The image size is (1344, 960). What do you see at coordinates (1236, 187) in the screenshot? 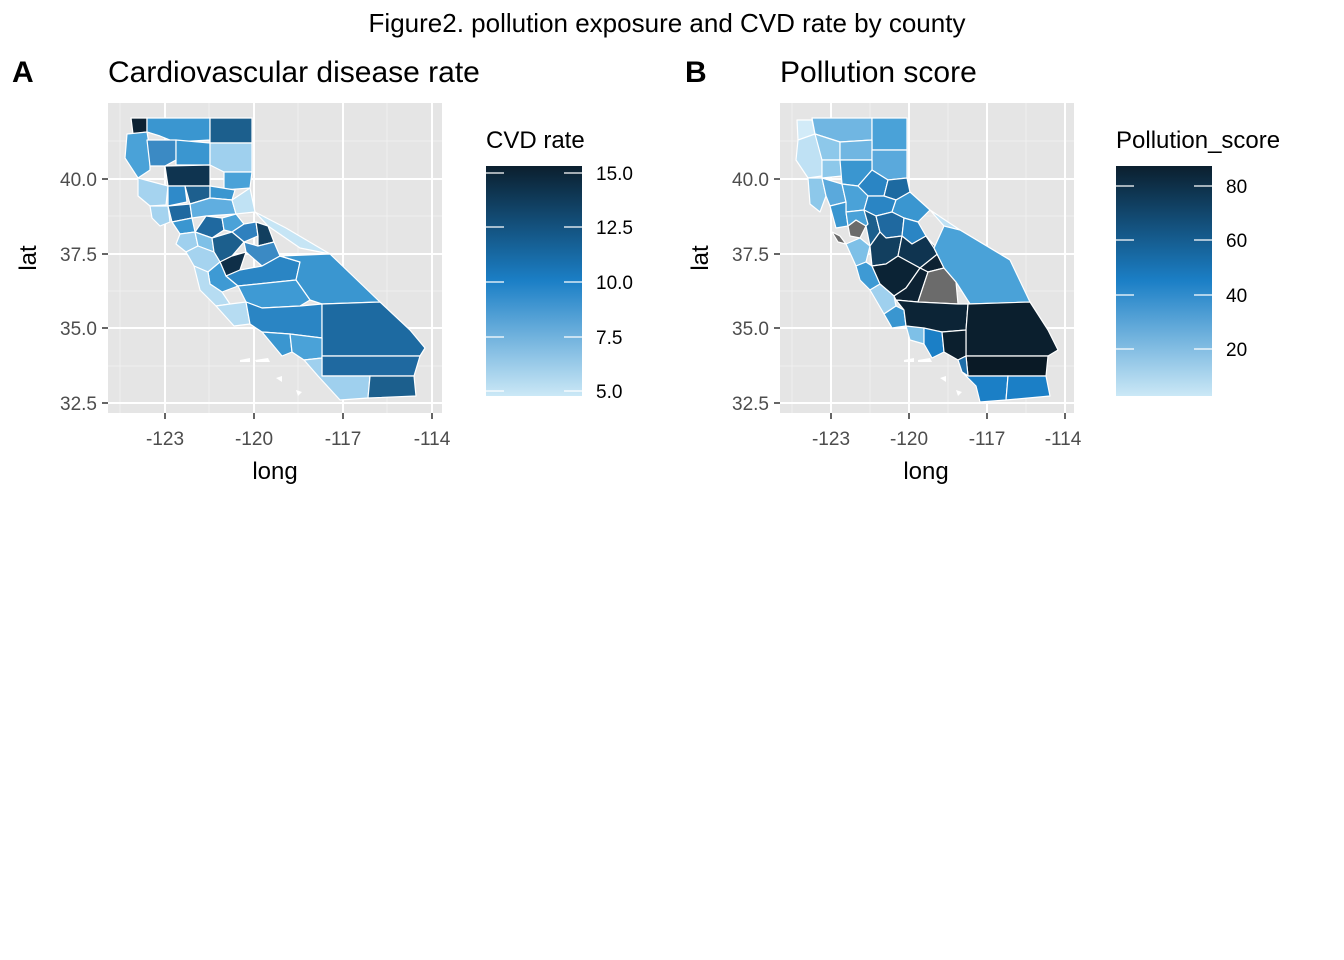
I see `legend-break: 80` at bounding box center [1236, 187].